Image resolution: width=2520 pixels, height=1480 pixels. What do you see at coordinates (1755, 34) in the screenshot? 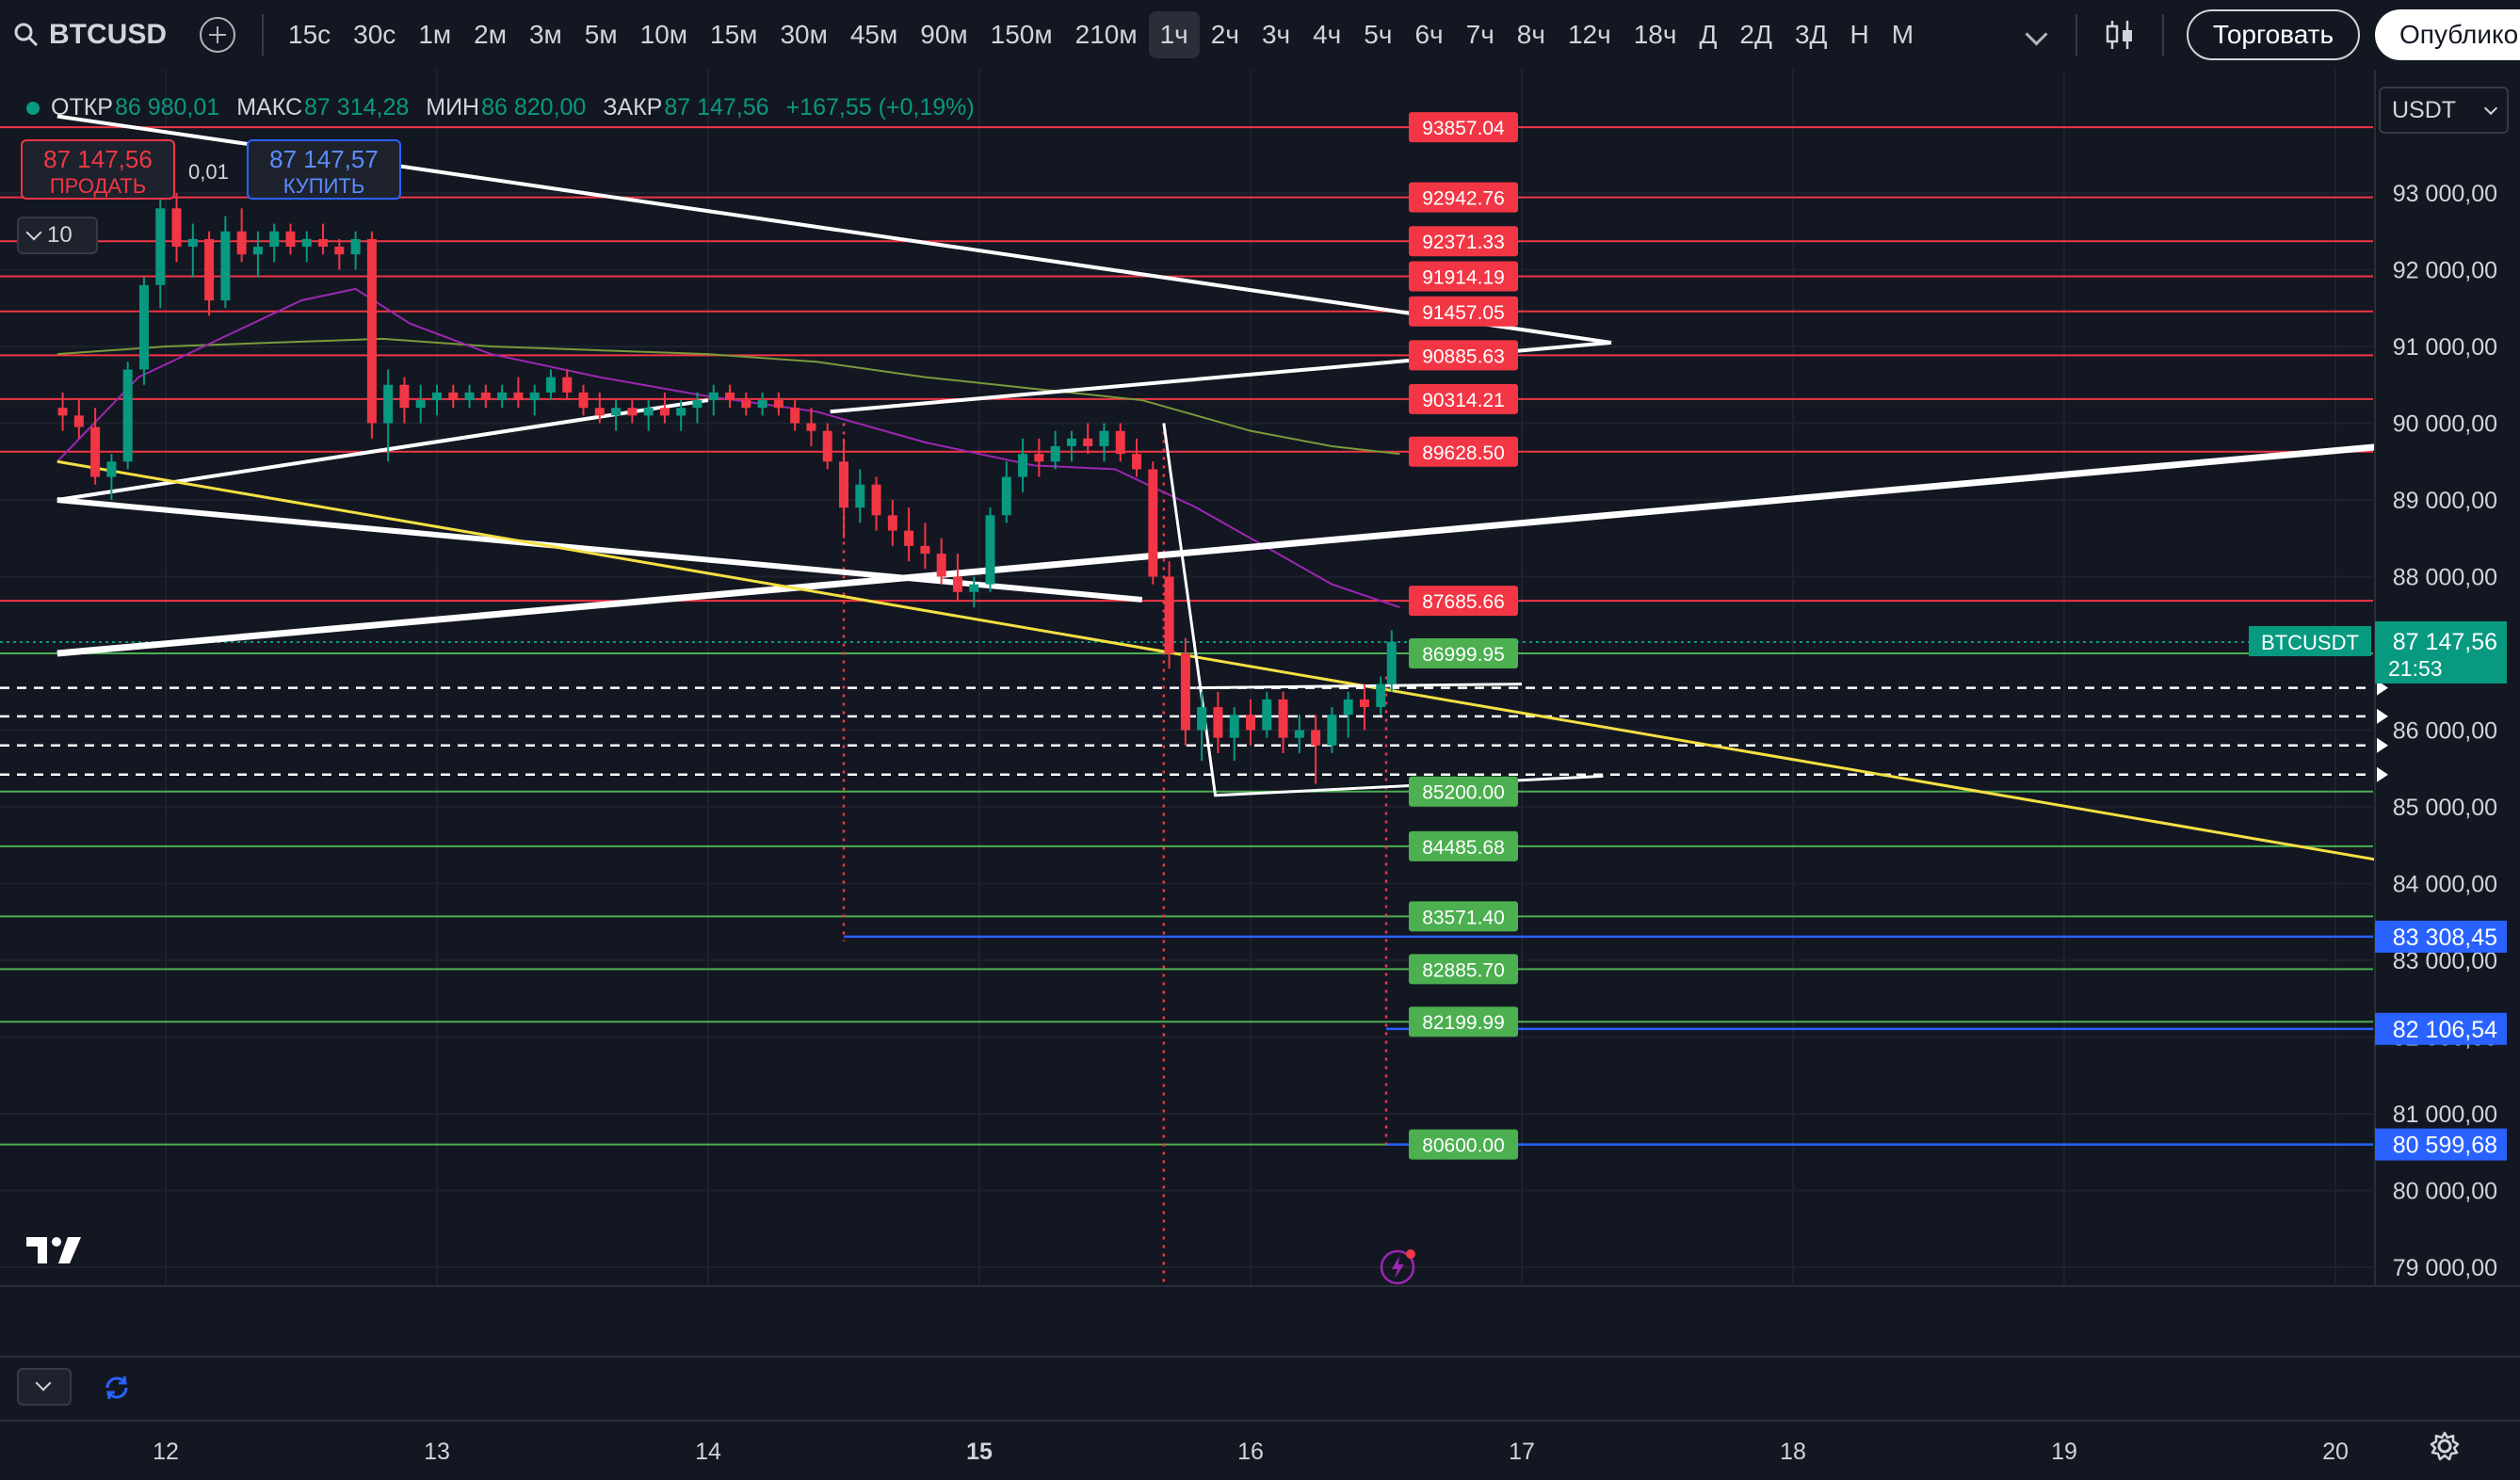
I see `interval-24: 2Д` at bounding box center [1755, 34].